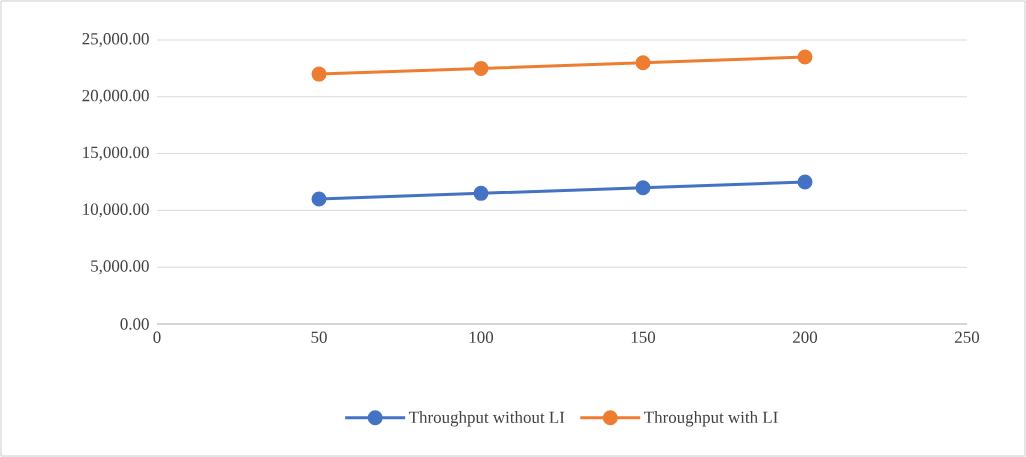 This screenshot has height=457, width=1026. I want to click on y-tick-label: 5,000.00, so click(120, 267).